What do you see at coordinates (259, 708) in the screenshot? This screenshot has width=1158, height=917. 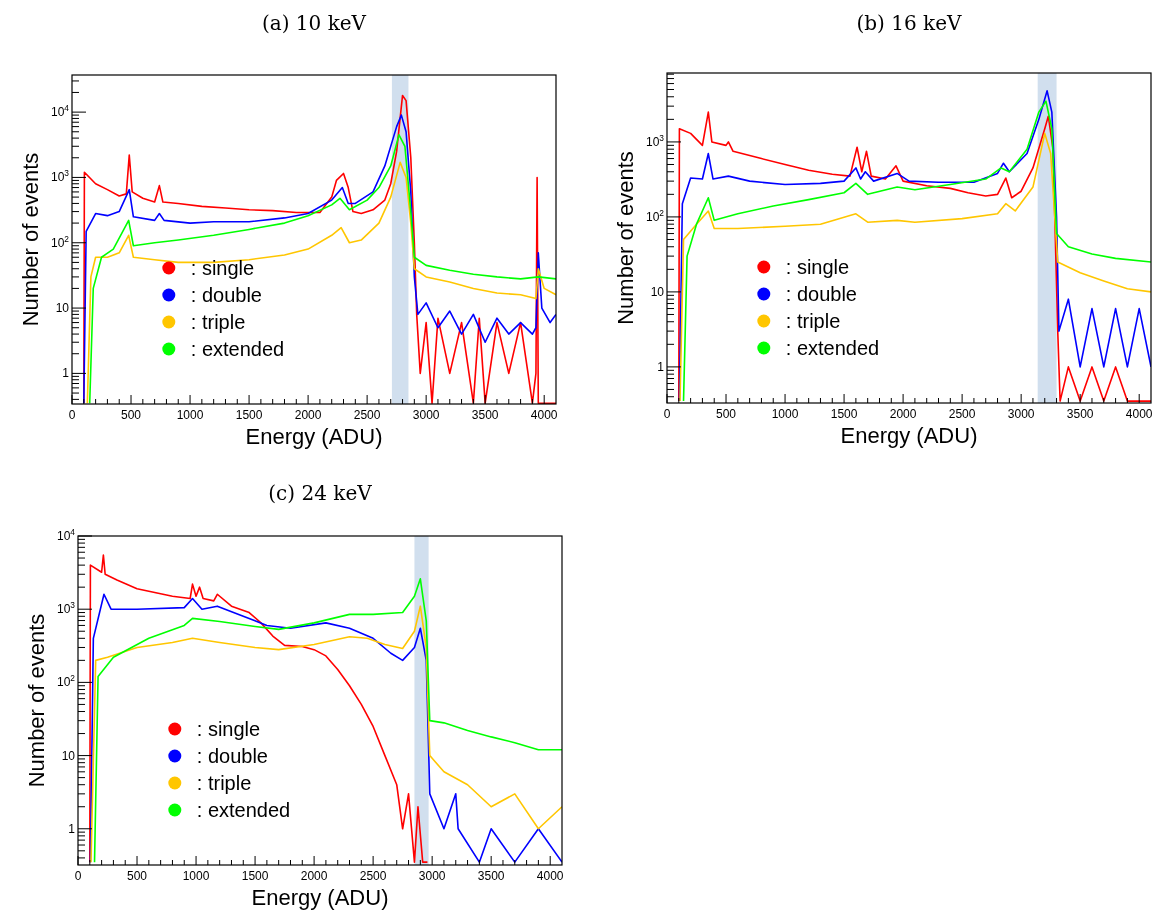 I see `line-series` at bounding box center [259, 708].